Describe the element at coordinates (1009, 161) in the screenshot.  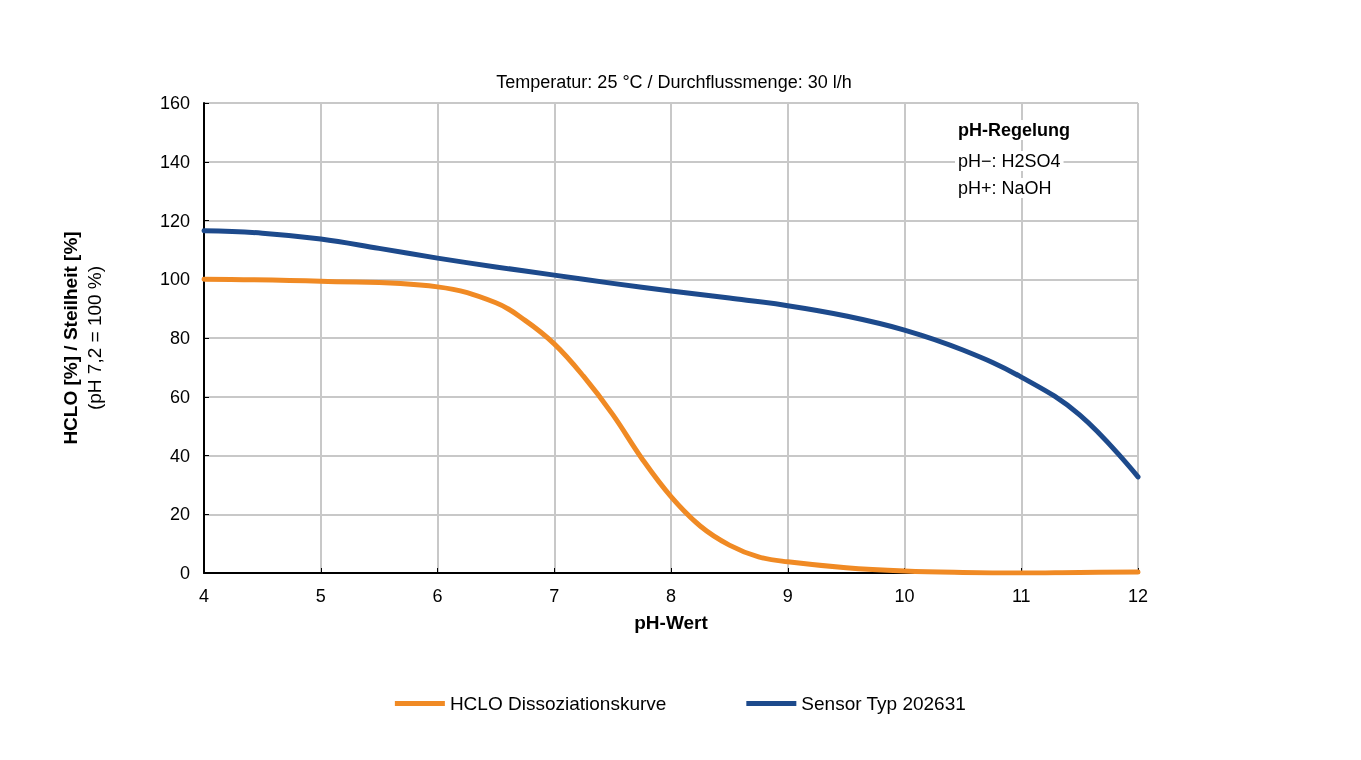
I see `annotation: pH−: H2SO4` at that location.